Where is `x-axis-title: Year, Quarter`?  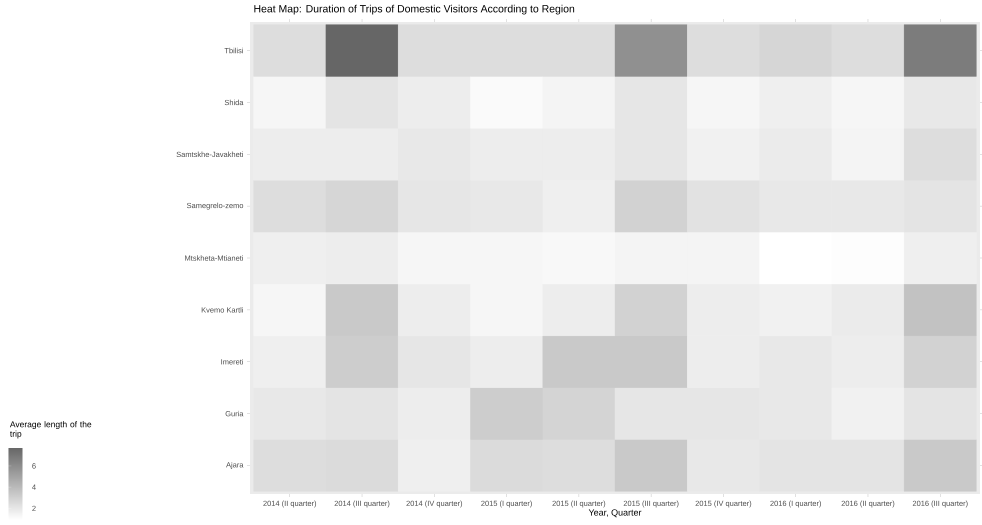 x-axis-title: Year, Quarter is located at coordinates (615, 513).